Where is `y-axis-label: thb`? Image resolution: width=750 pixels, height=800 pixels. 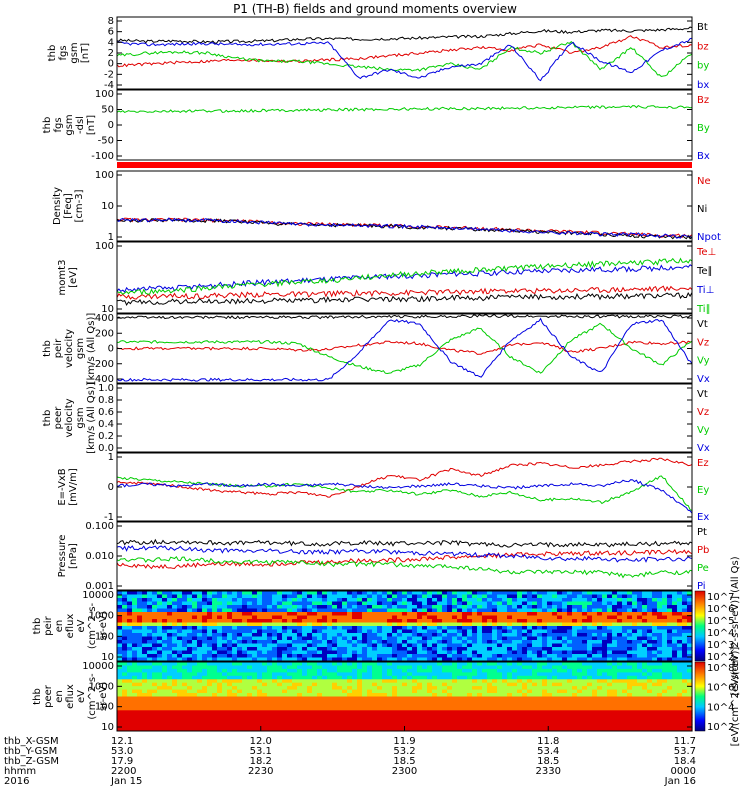
y-axis-label: thb is located at coordinates (37, 626).